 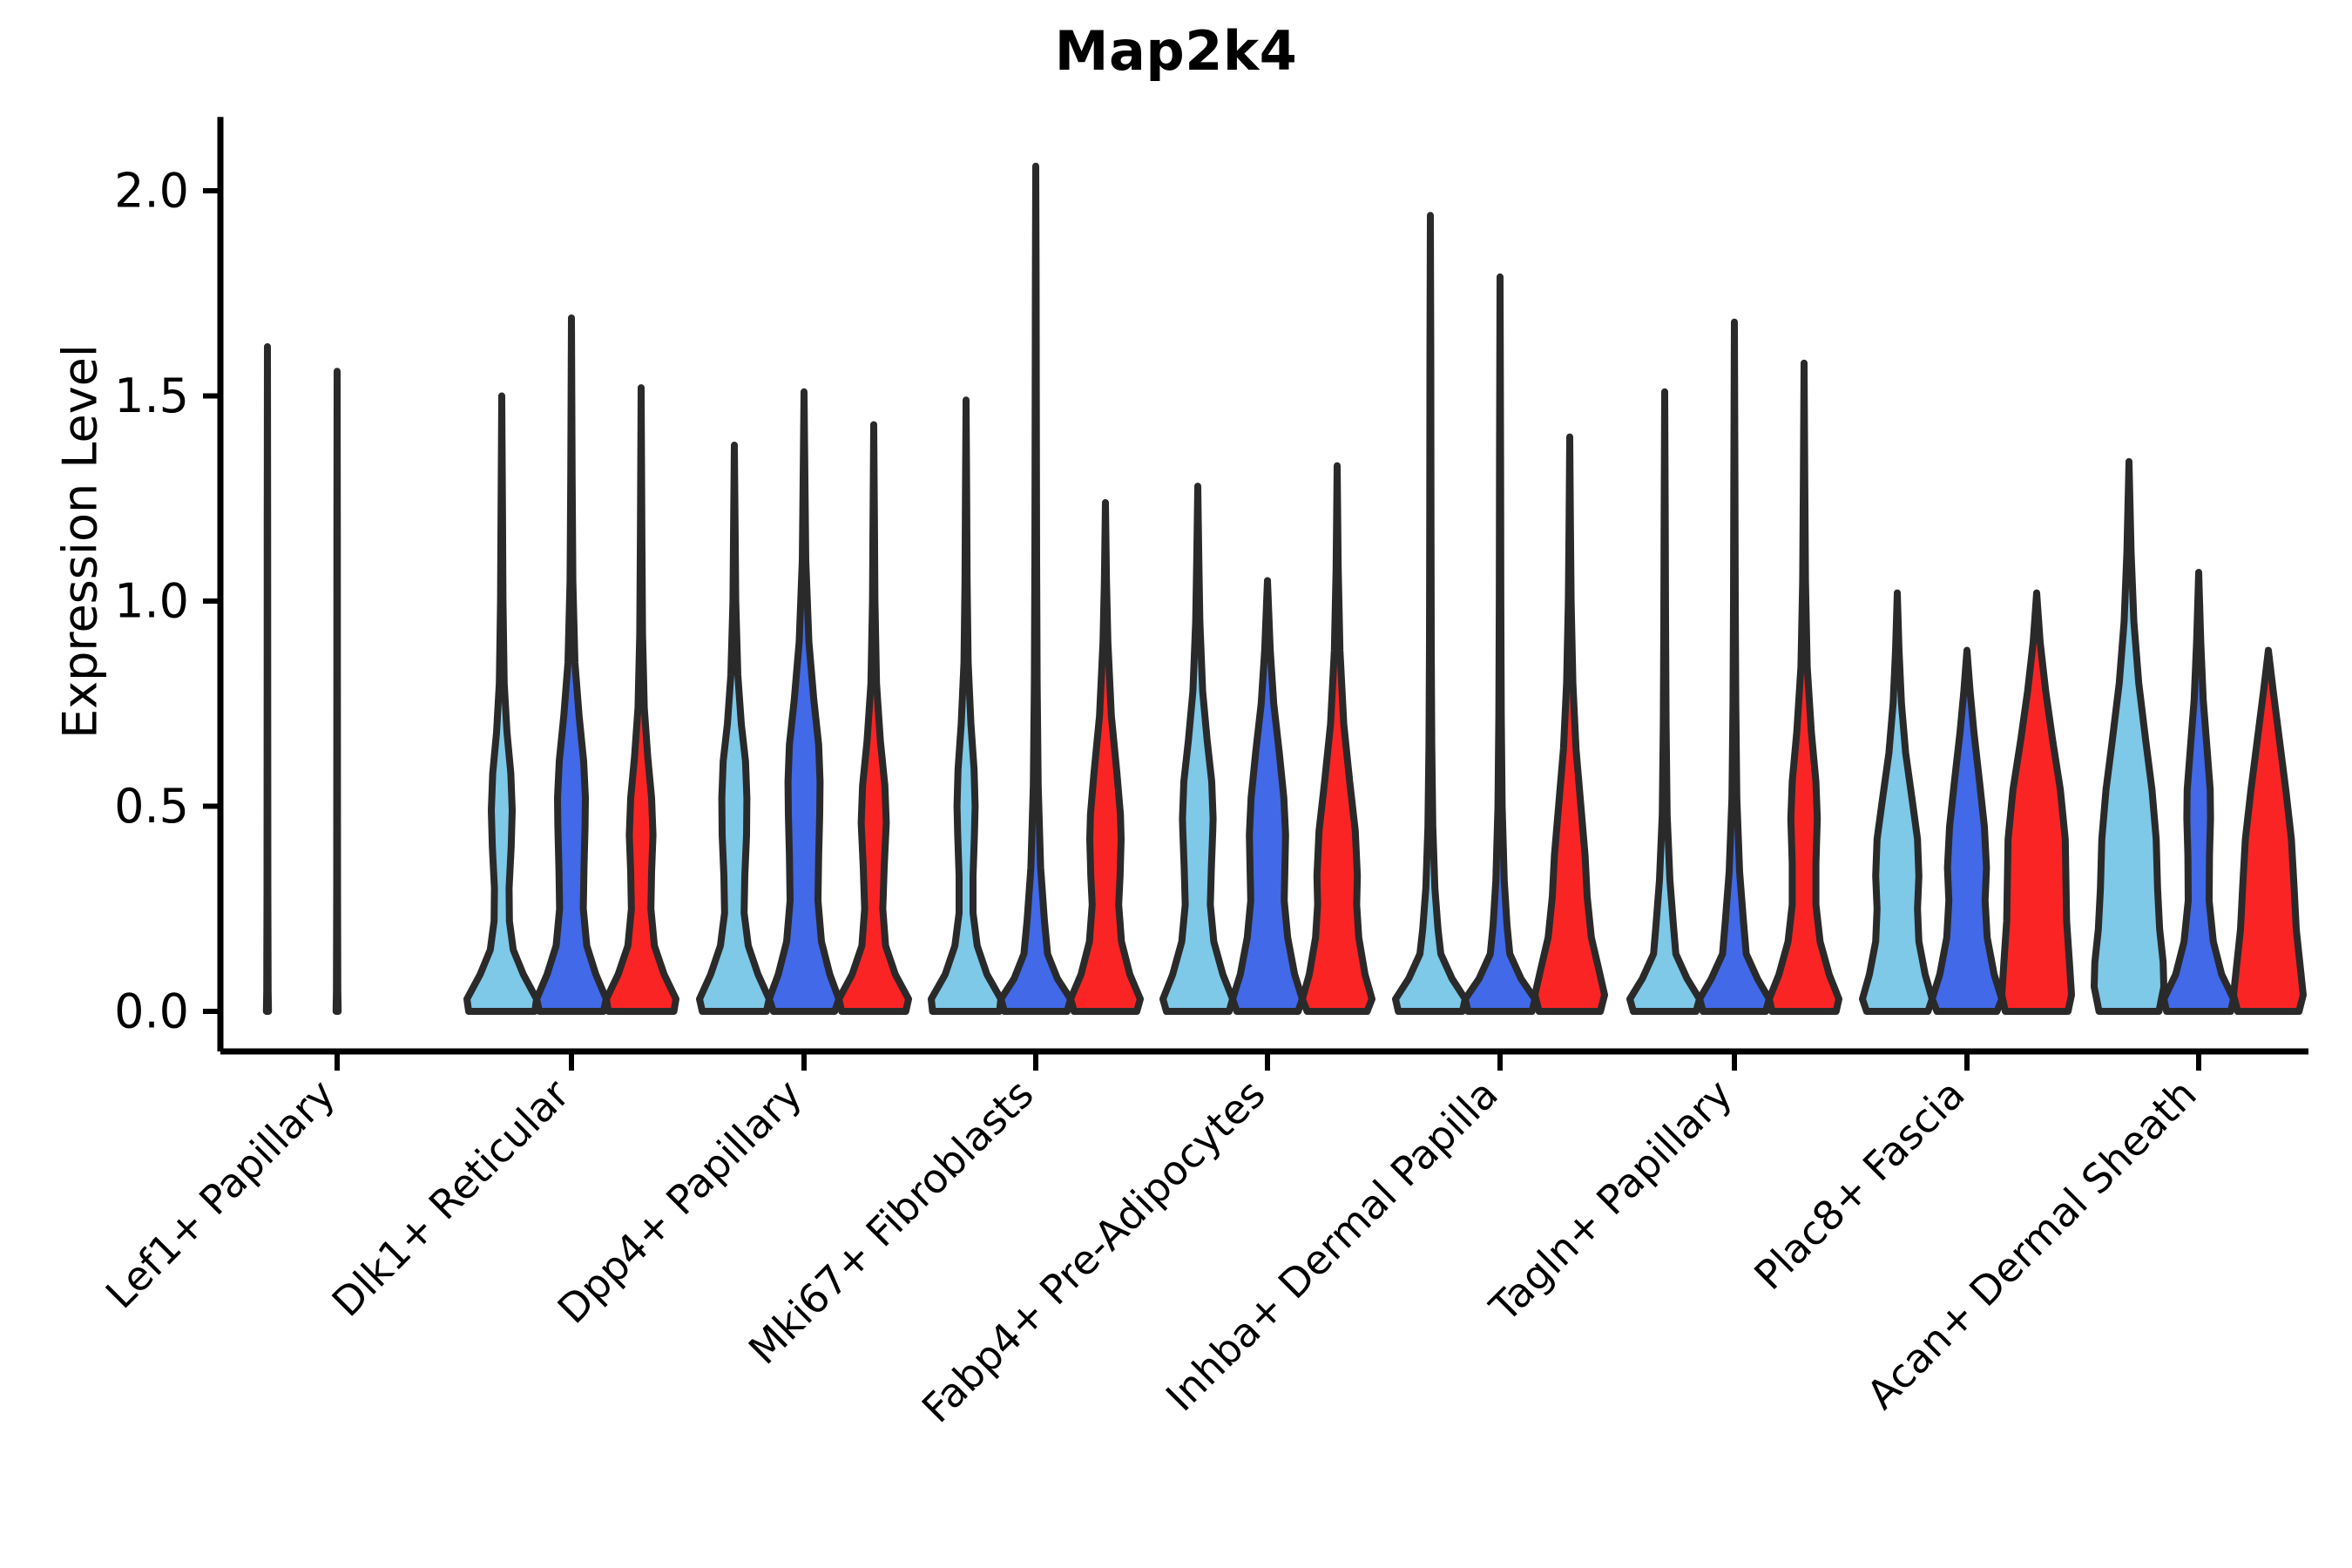 What do you see at coordinates (450, 1198) in the screenshot?
I see `x-tick-label: Dlk1+ Reticular` at bounding box center [450, 1198].